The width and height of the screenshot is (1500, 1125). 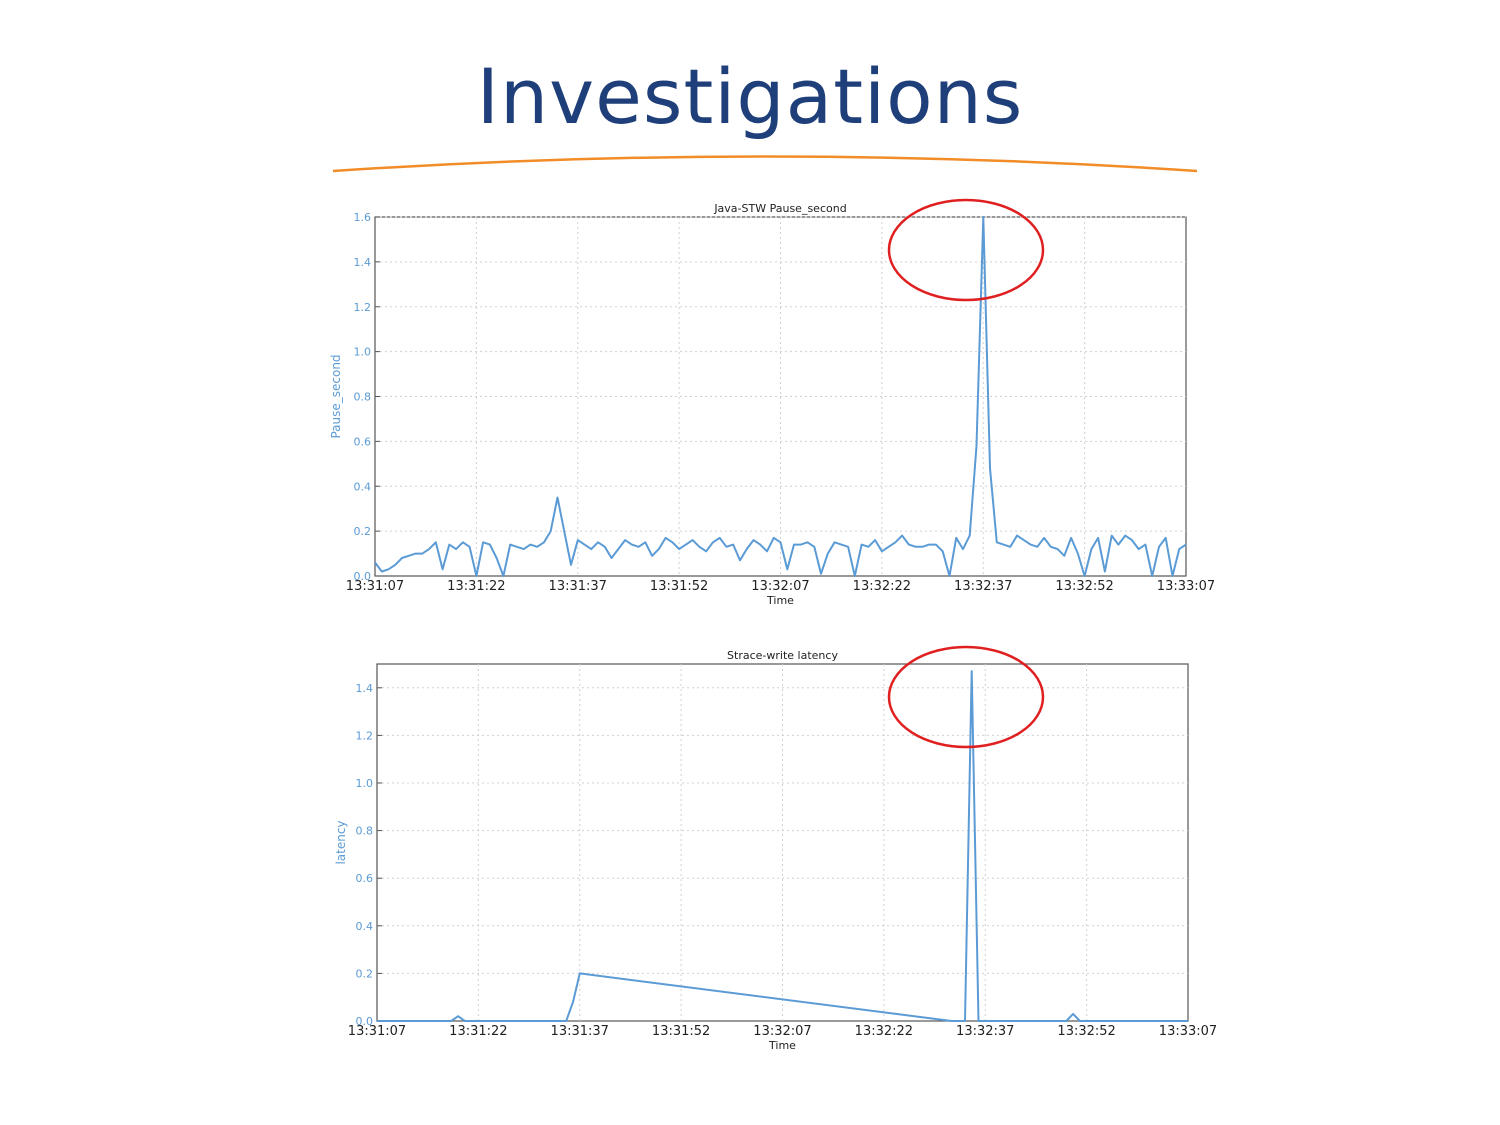 I want to click on chart-title: Strace-write latency, so click(x=782, y=655).